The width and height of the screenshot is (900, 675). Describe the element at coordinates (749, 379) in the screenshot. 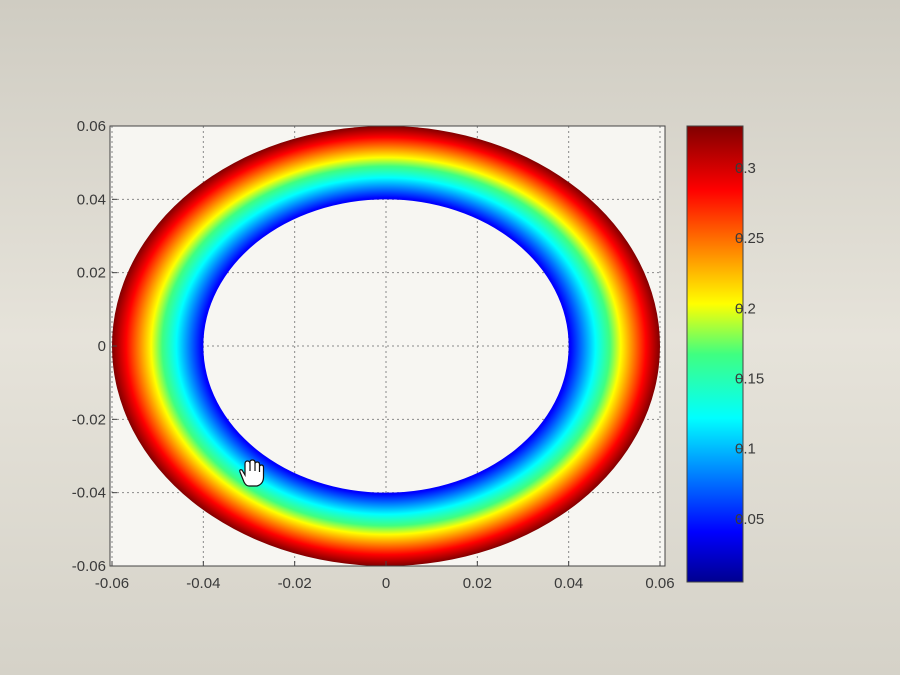

I see `colorbar-tick-label: 0.15` at that location.